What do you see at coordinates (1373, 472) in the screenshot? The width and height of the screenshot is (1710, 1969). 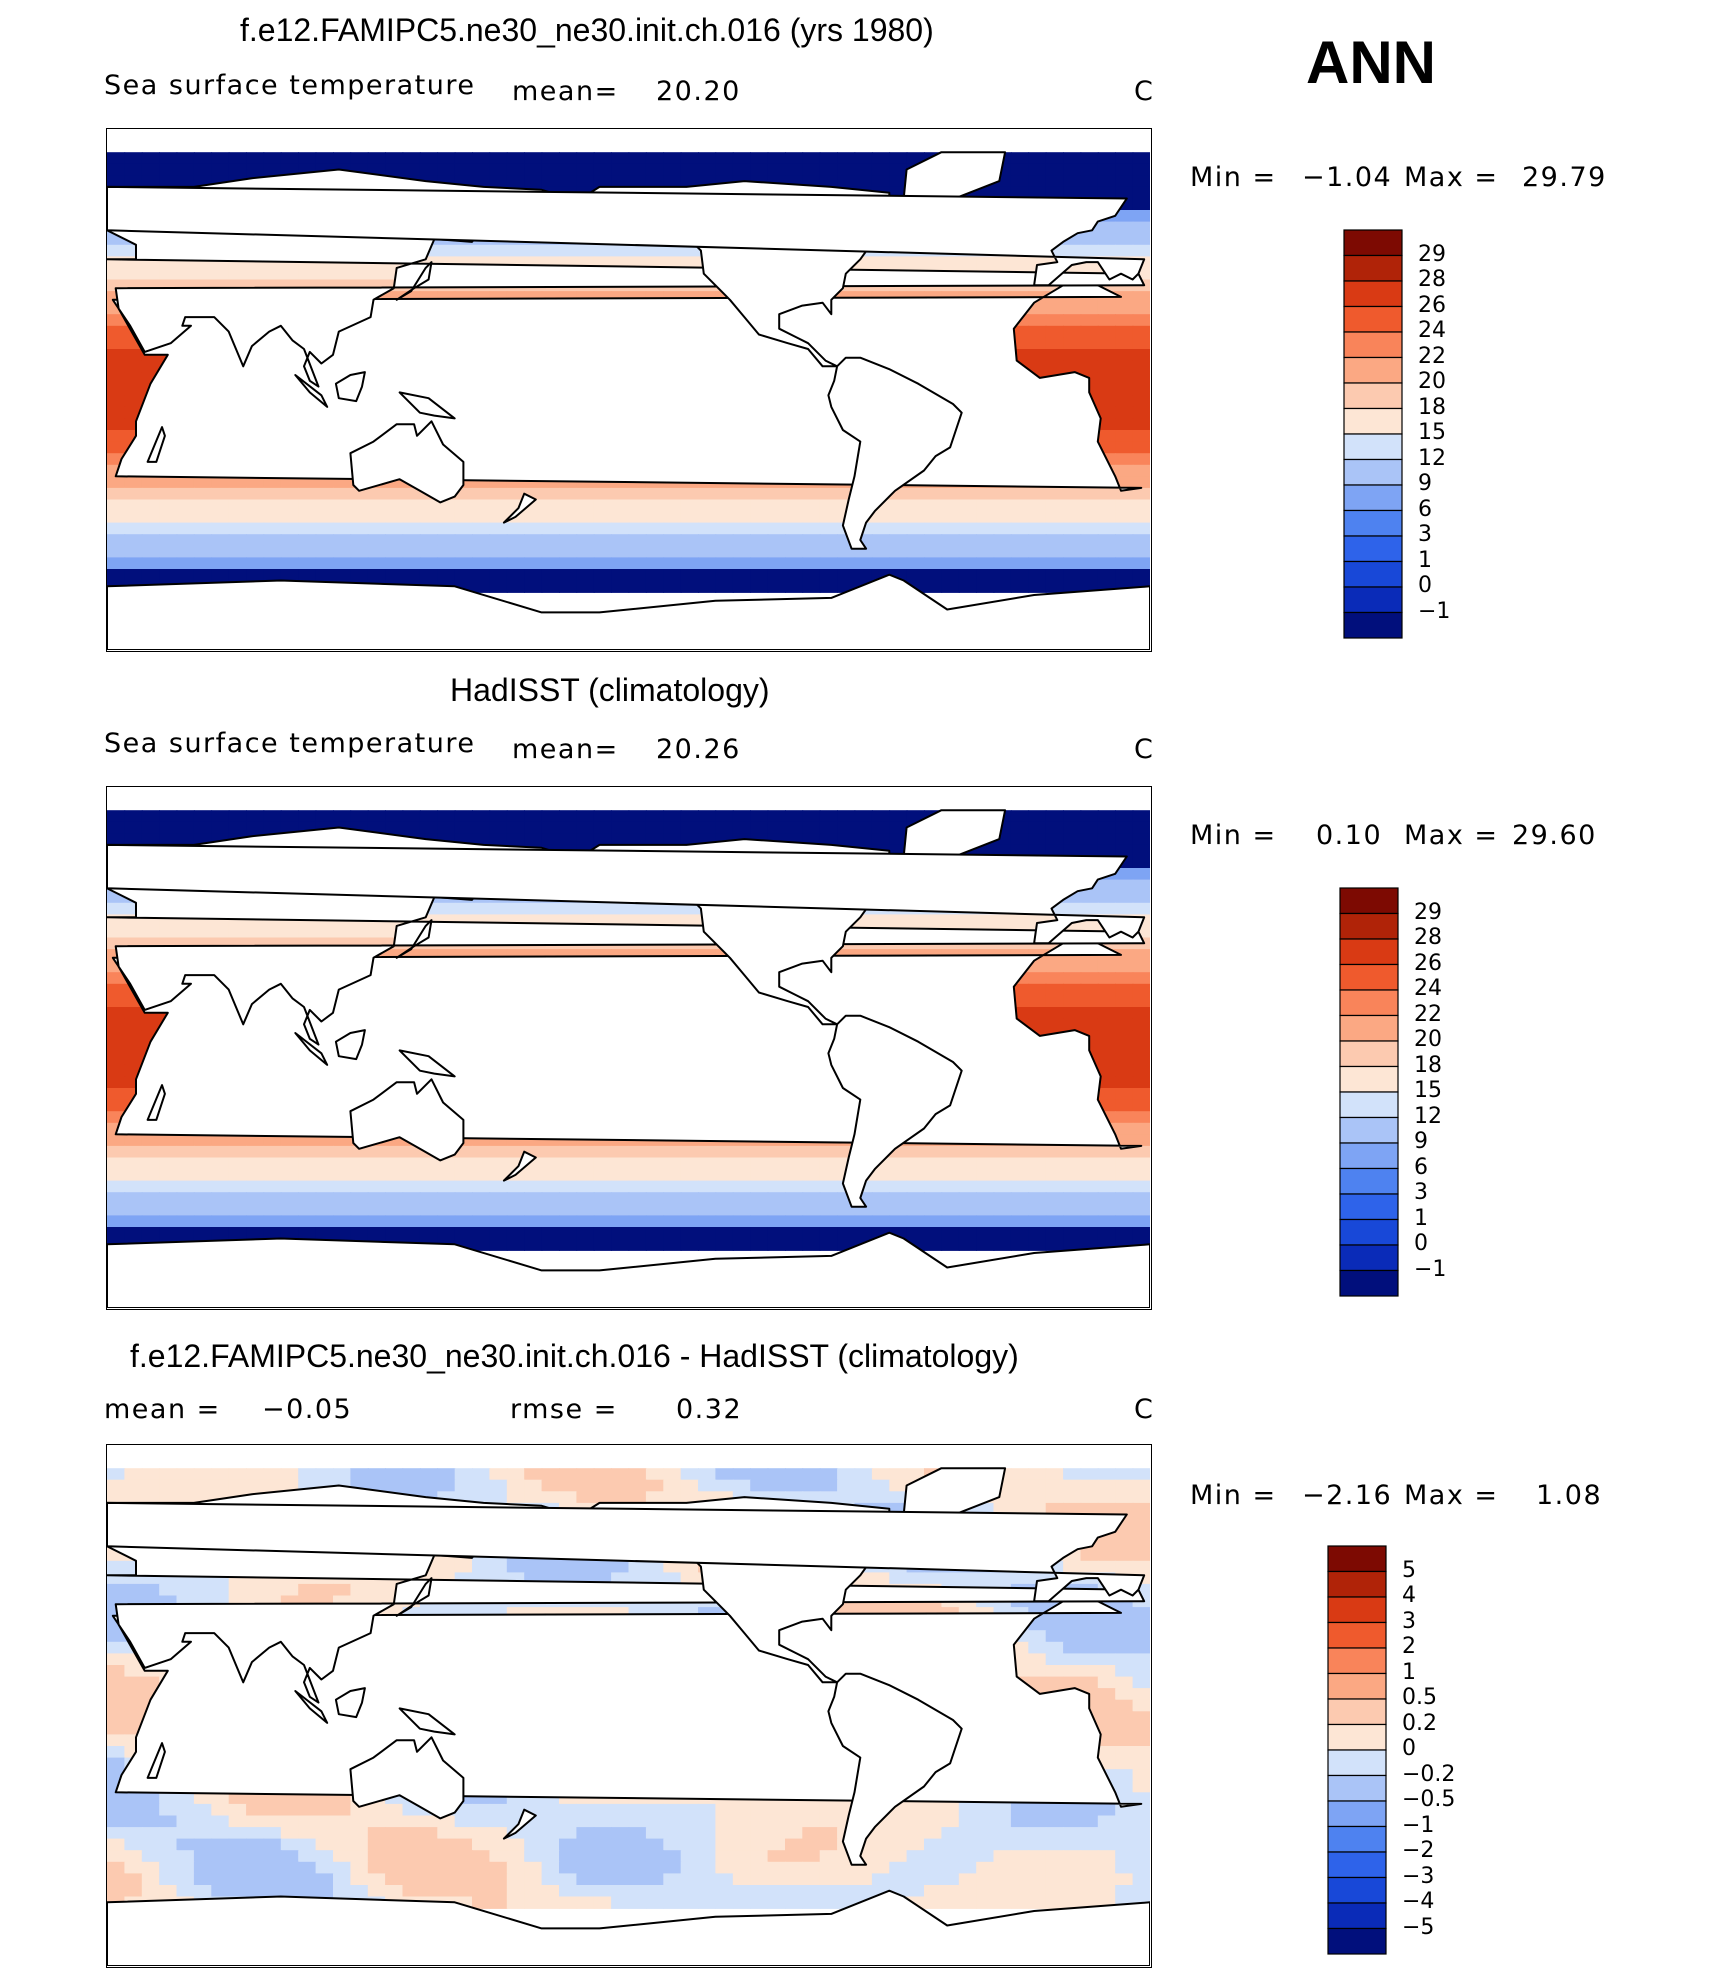 I see `colorbar-swatch` at bounding box center [1373, 472].